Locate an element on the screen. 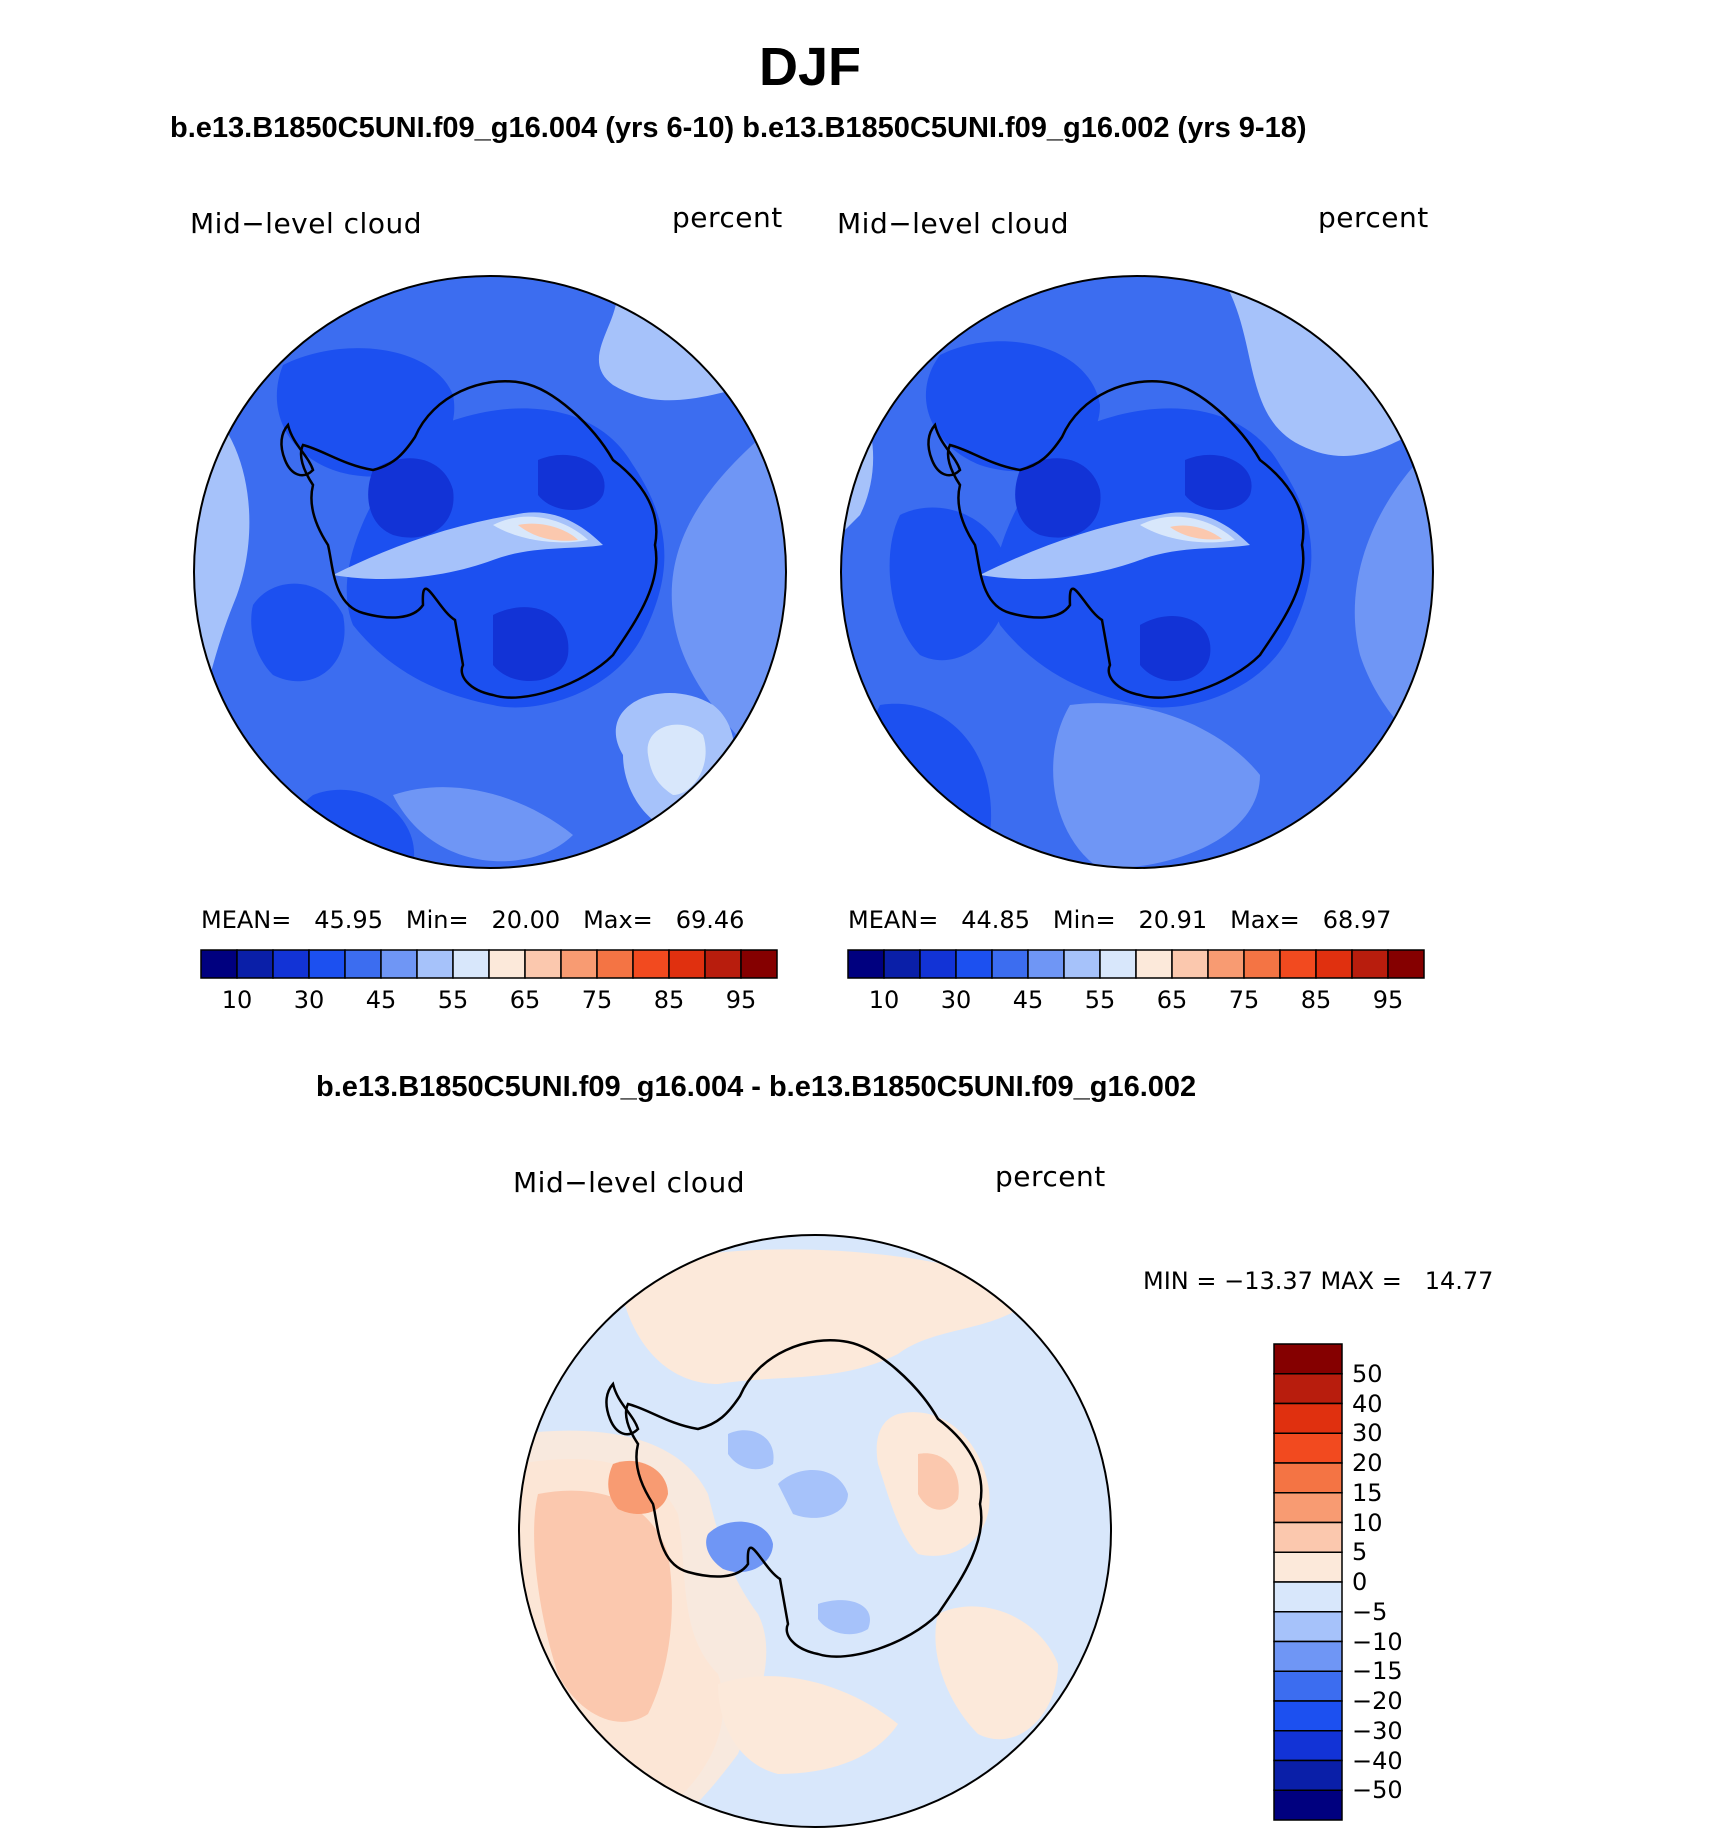  panel1-variable-label: Mid−level cloud is located at coordinates (306, 223).